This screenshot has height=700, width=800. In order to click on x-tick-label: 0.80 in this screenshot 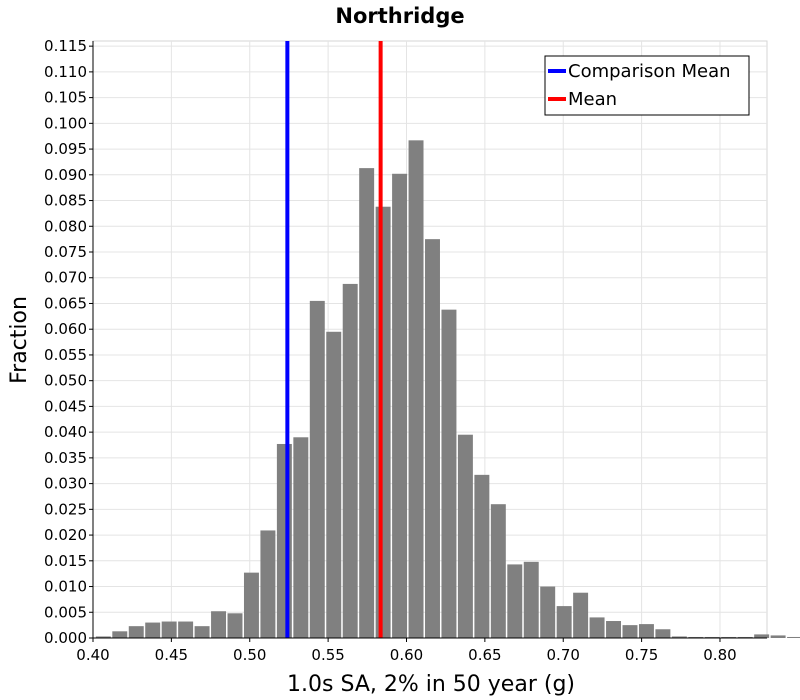, I will do `click(719, 655)`.